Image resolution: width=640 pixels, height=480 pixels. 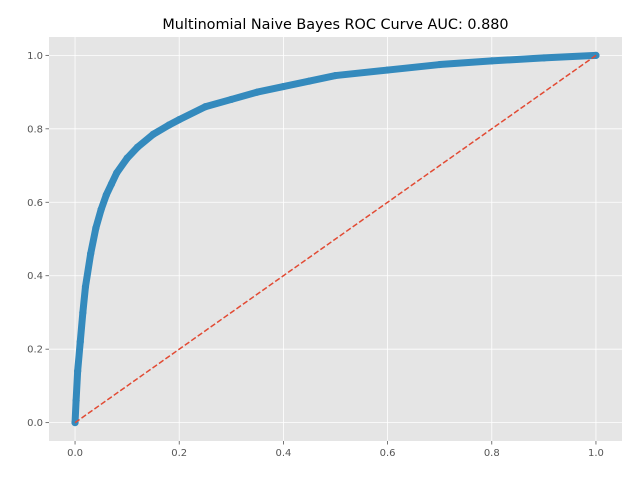 What do you see at coordinates (35, 203) in the screenshot?
I see `y-tick-label: 0.6` at bounding box center [35, 203].